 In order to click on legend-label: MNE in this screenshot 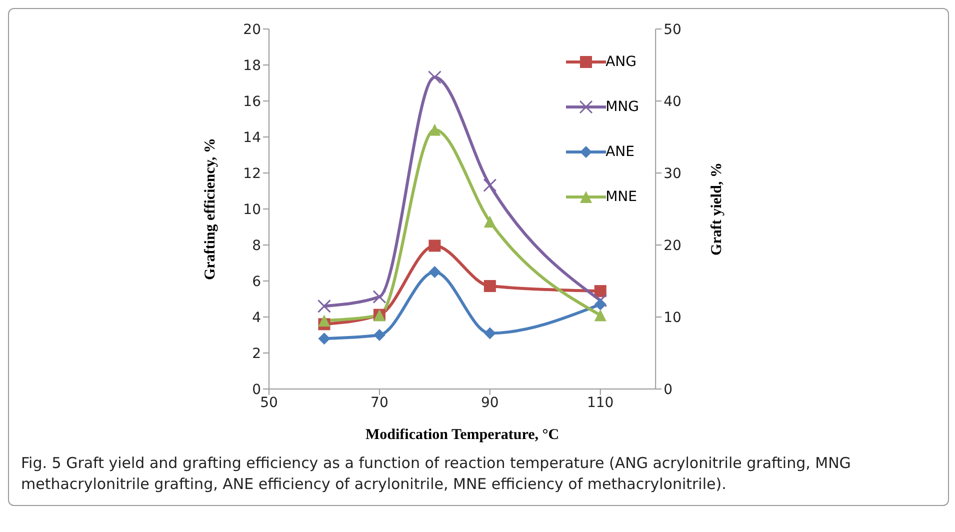, I will do `click(621, 196)`.